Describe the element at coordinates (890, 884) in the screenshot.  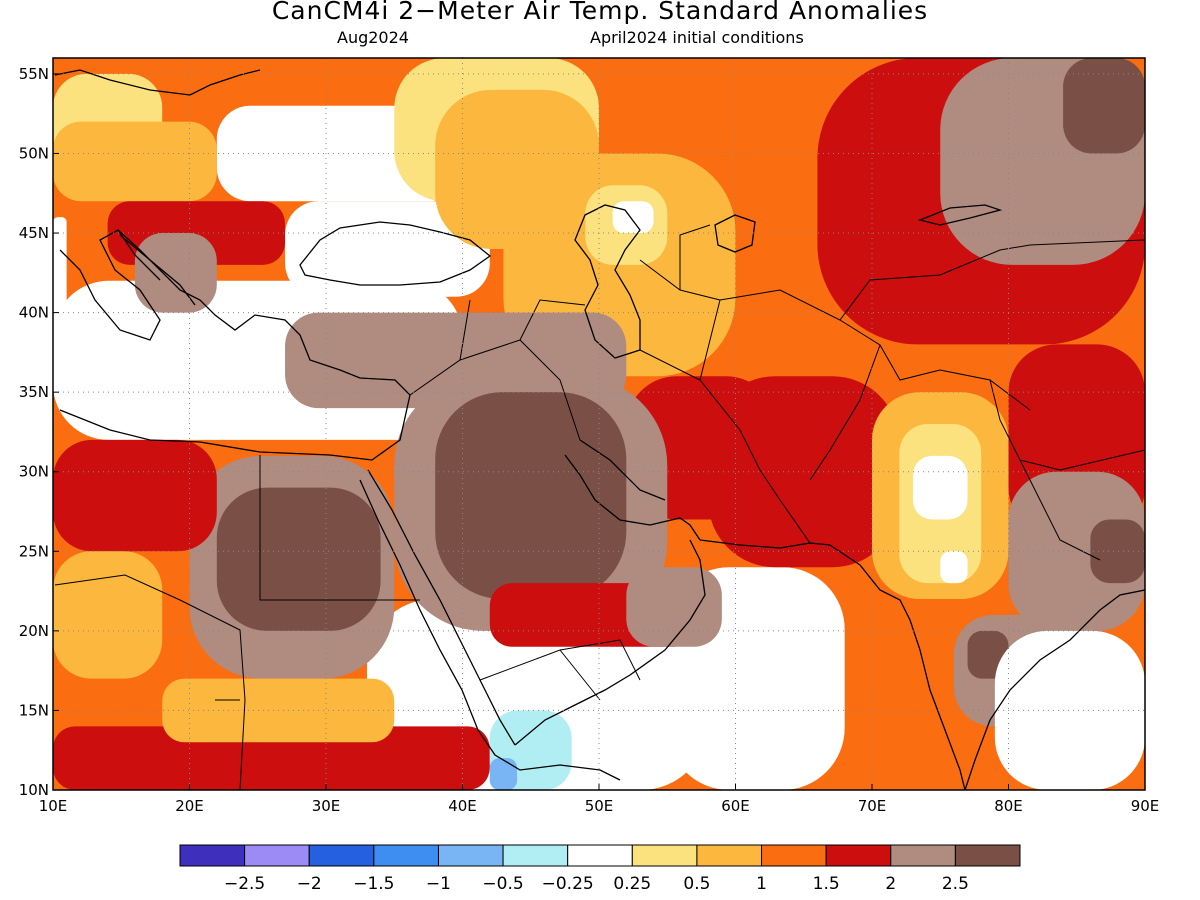
I see `colorbar-label: 2` at that location.